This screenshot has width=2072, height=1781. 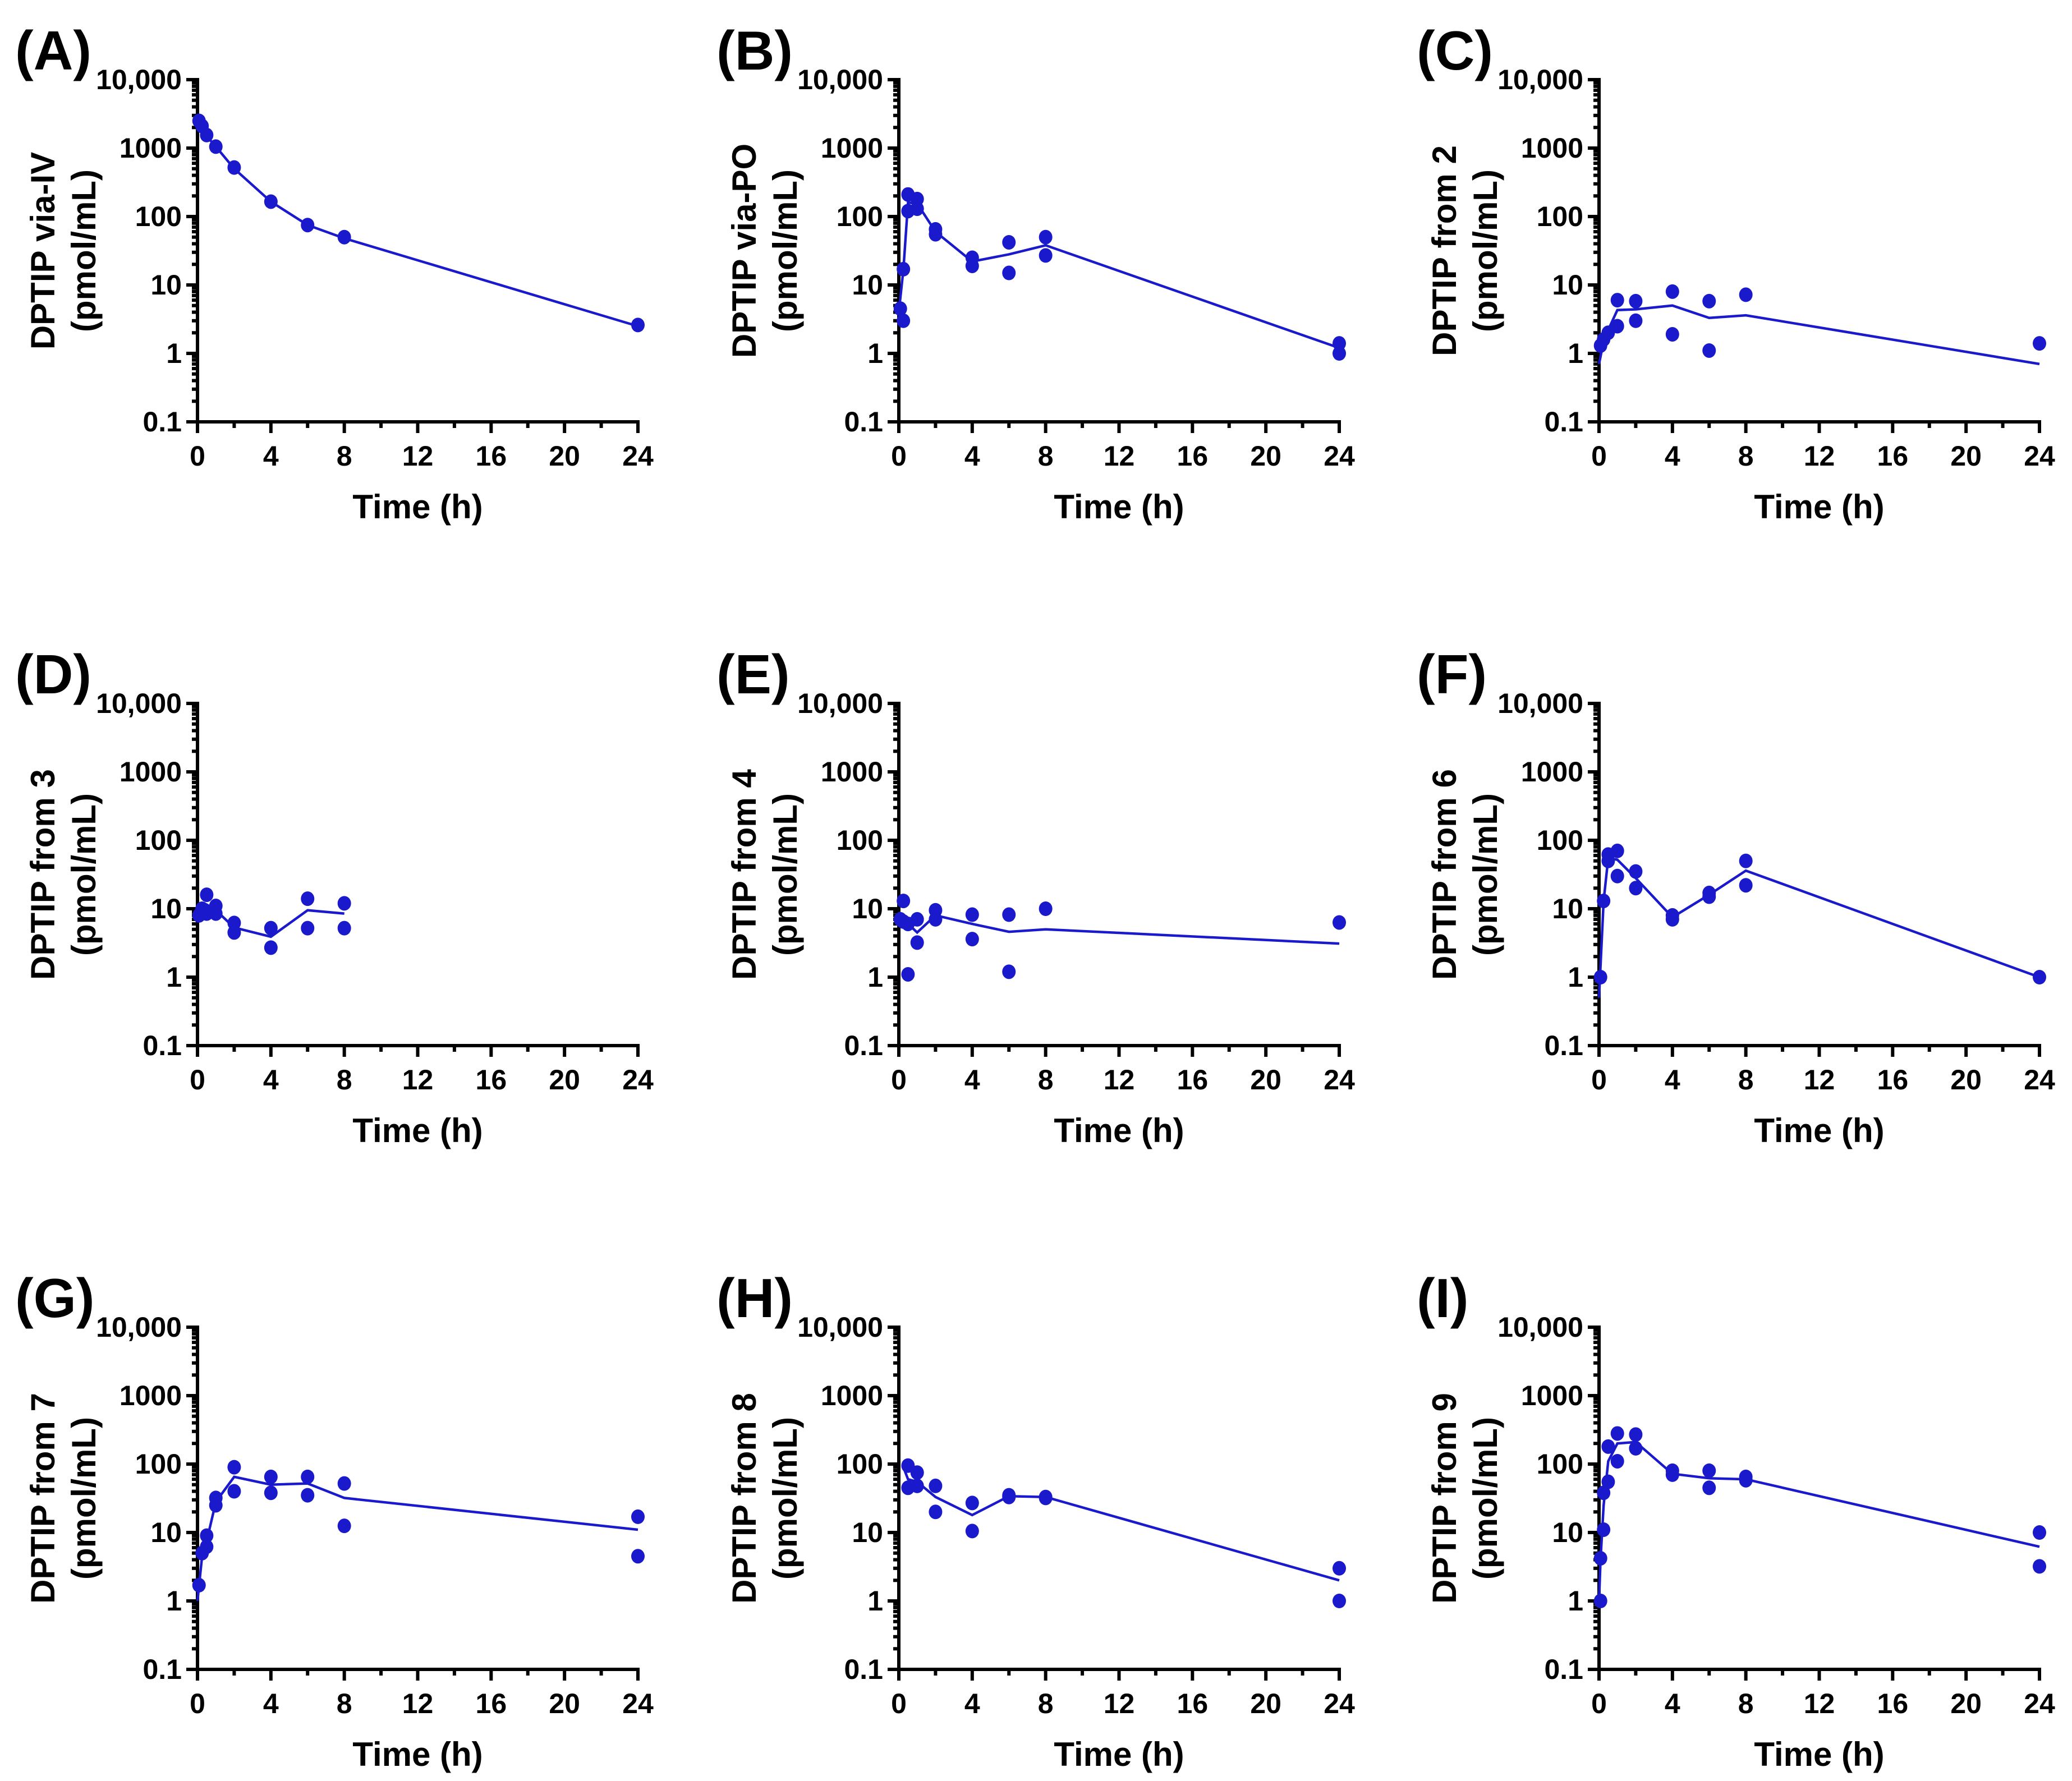 I want to click on y-axis-title: DPTIP from 2, so click(x=1444, y=250).